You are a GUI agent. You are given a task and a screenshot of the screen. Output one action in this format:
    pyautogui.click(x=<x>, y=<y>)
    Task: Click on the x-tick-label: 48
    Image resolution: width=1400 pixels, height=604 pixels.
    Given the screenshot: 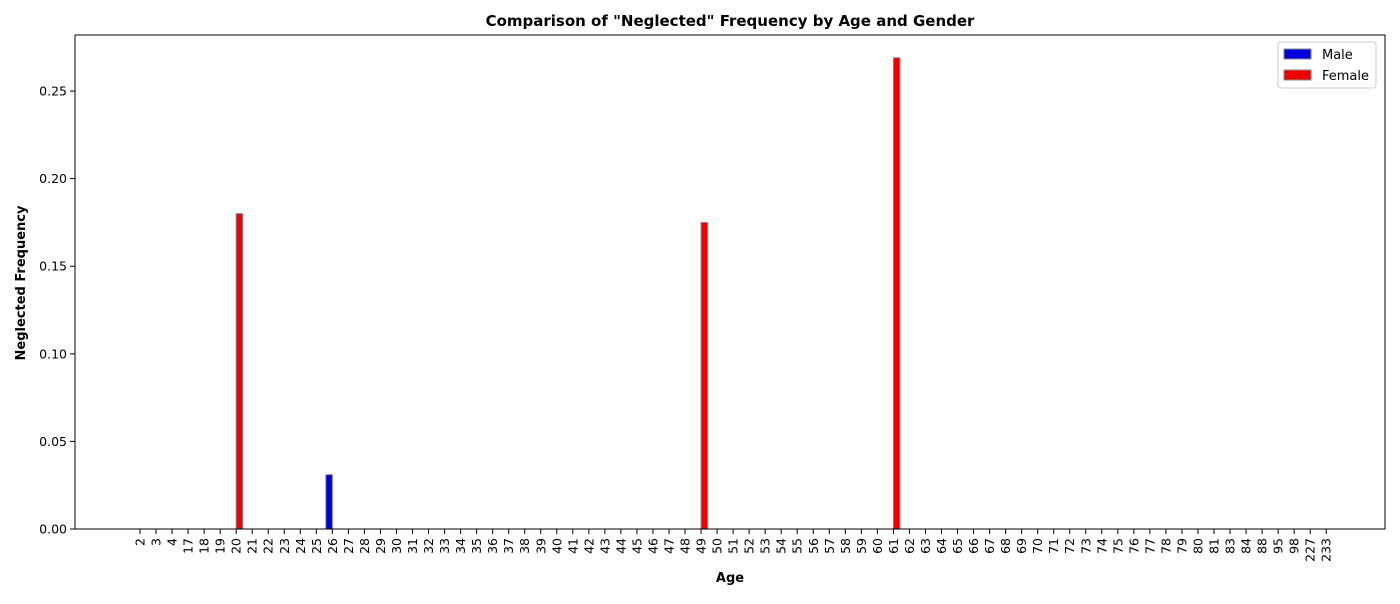 What is the action you would take?
    pyautogui.click(x=685, y=546)
    